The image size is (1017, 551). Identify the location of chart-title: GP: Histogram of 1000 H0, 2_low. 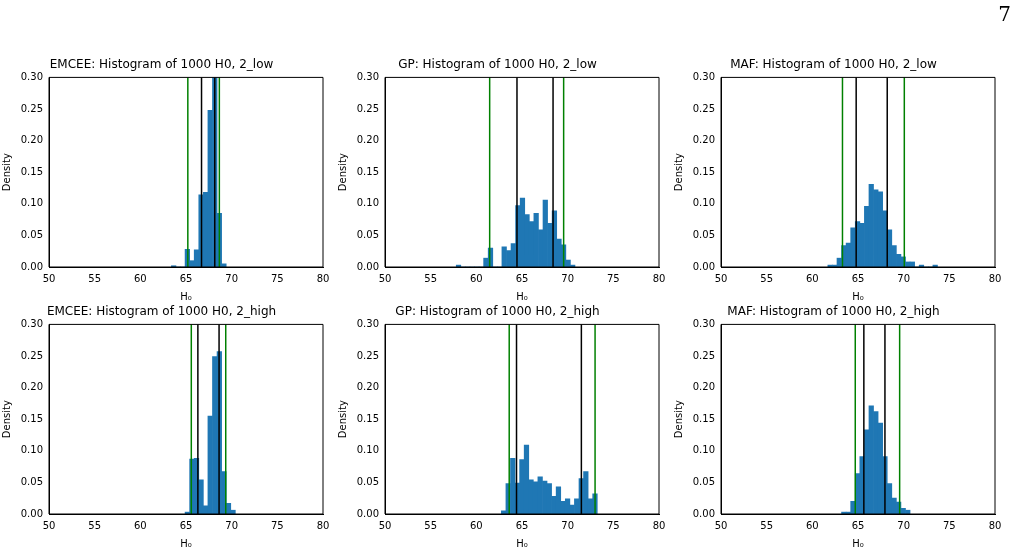
(497, 64).